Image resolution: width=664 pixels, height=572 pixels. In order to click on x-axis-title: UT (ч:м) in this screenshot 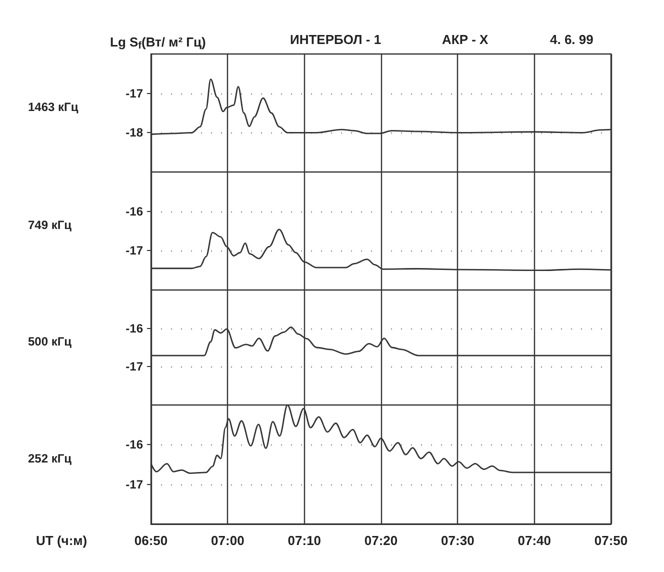, I will do `click(62, 540)`.